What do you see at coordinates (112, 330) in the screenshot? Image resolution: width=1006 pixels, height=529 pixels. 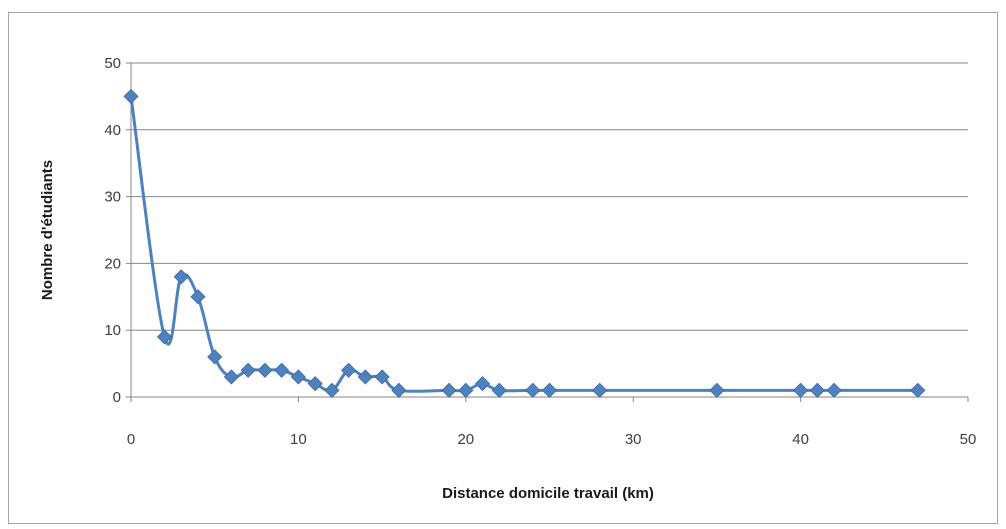 I see `y-tick-label: 10` at bounding box center [112, 330].